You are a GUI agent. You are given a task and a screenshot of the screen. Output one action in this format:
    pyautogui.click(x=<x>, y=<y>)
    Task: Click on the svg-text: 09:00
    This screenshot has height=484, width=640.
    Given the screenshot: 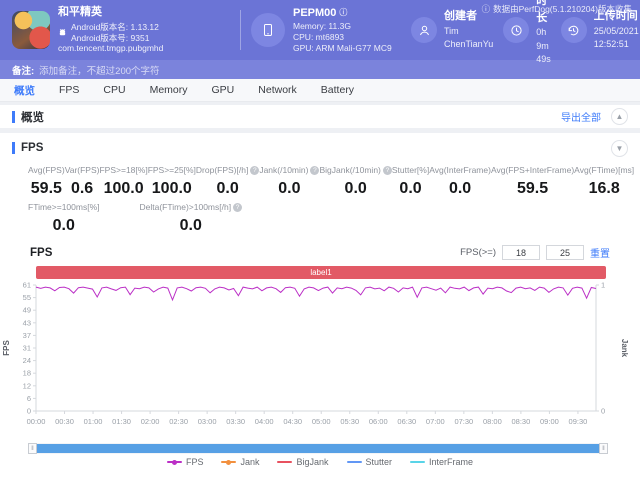 What is the action you would take?
    pyautogui.click(x=549, y=421)
    